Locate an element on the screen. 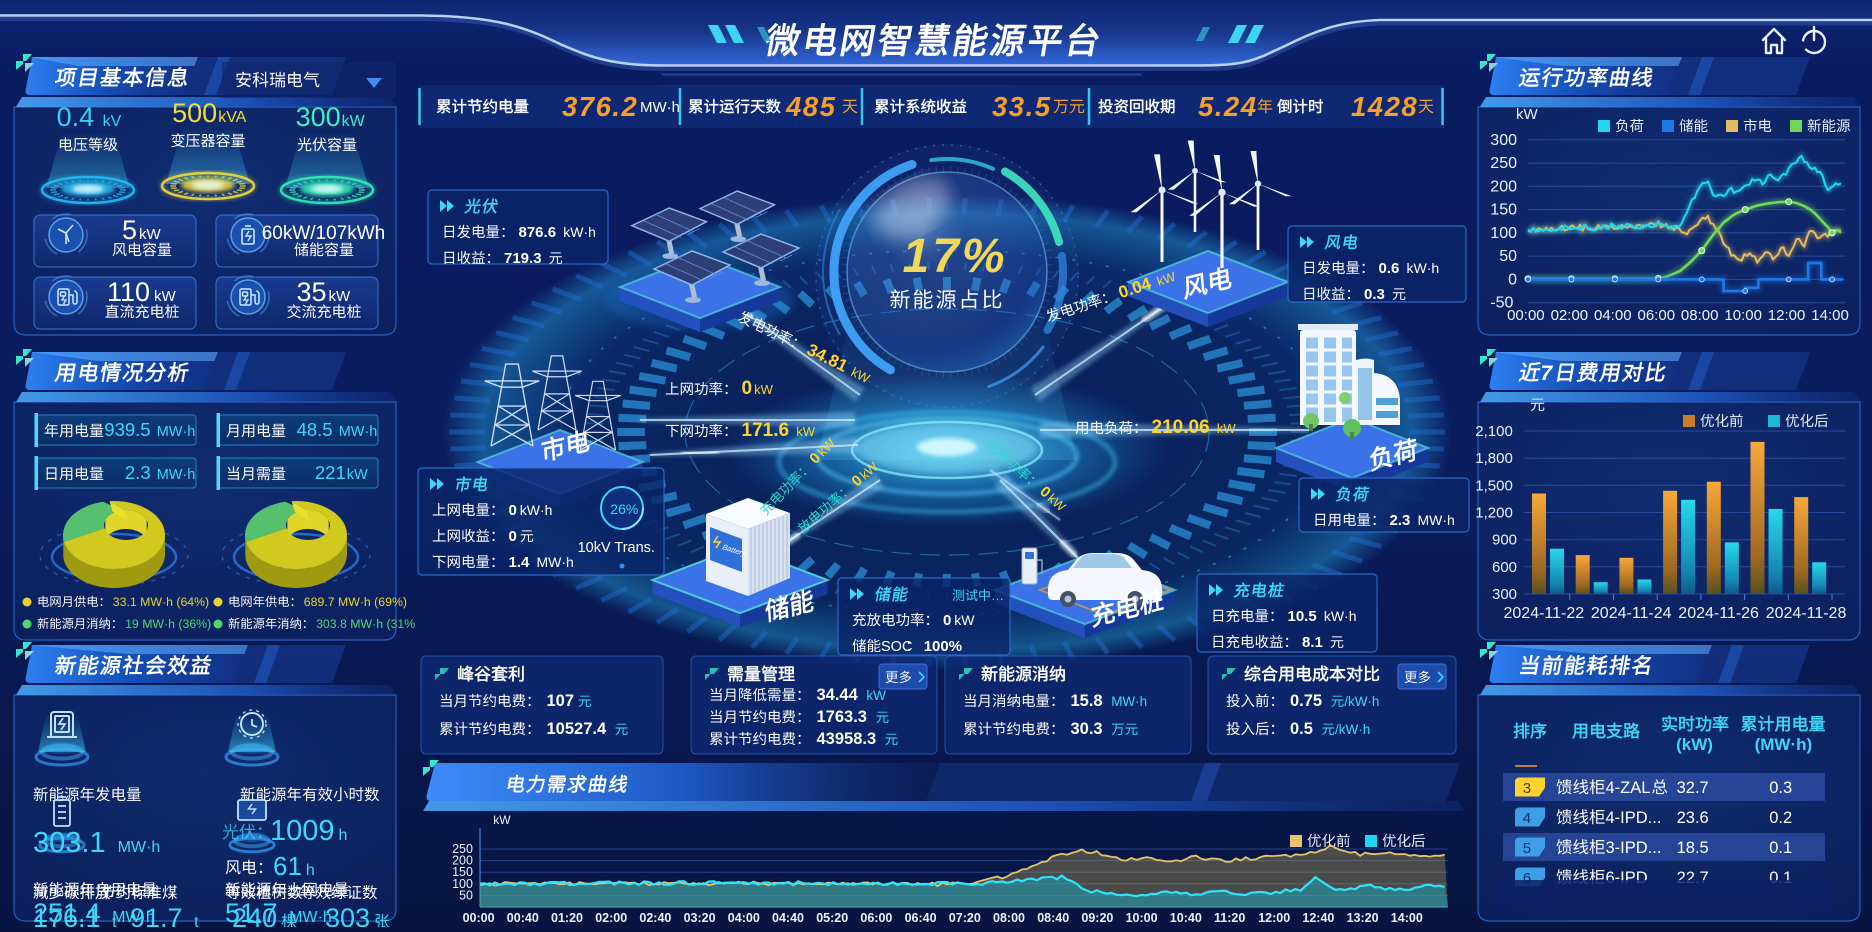  svg-text: 2024-11-24 is located at coordinates (1631, 613).